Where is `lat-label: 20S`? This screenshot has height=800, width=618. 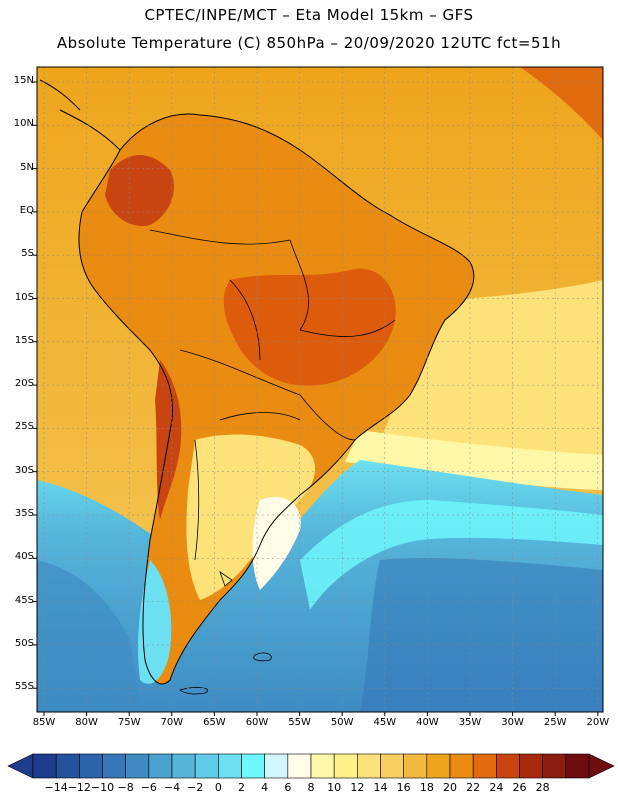
lat-label: 20S is located at coordinates (24, 384).